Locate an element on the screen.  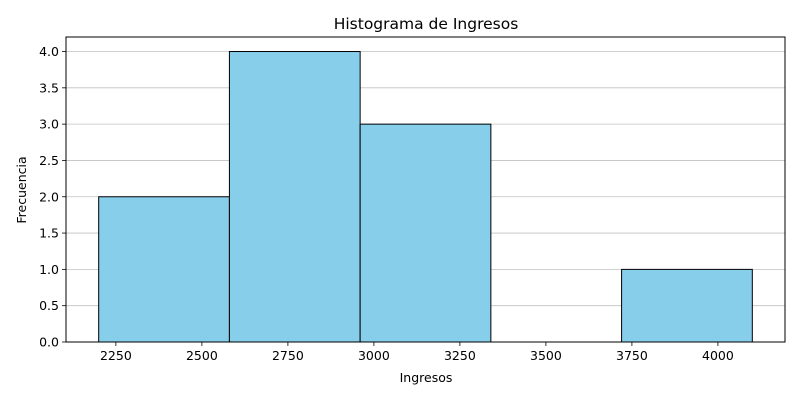
x-tick-label: 2500 is located at coordinates (202, 355).